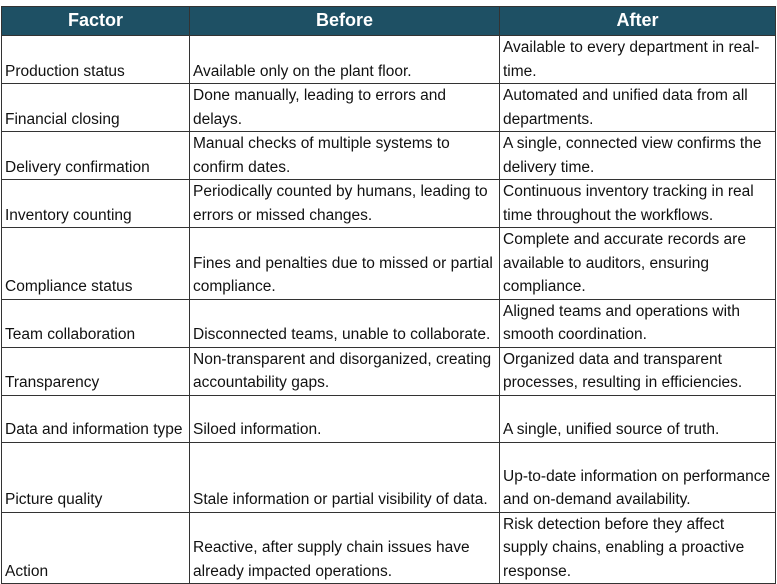 This screenshot has width=777, height=584. Describe the element at coordinates (95, 263) in the screenshot. I see `factor-cell: Compliance status` at that location.